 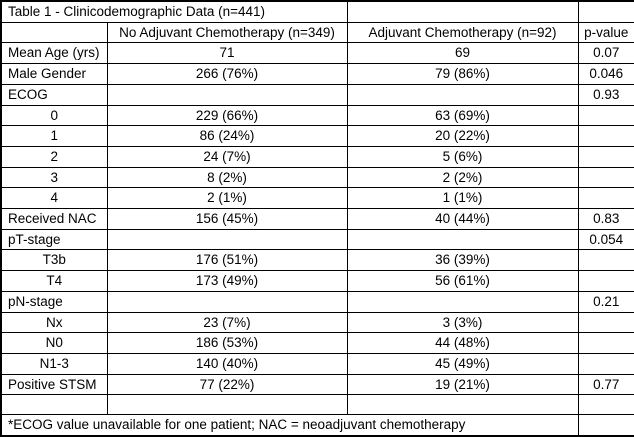 I want to click on row-label: pN-stage, so click(x=54, y=301).